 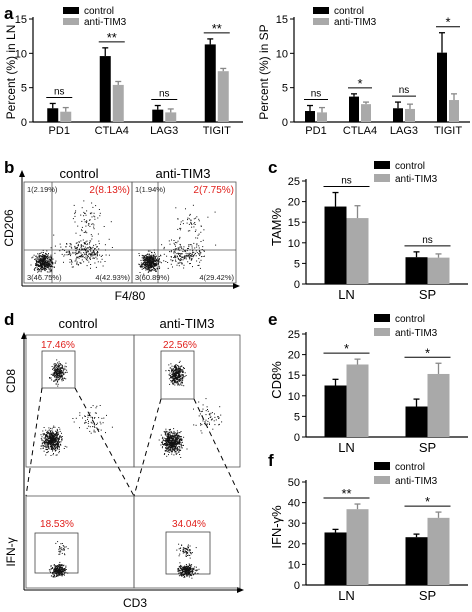 What do you see at coordinates (294, 335) in the screenshot?
I see `y-tick-label: 25` at bounding box center [294, 335].